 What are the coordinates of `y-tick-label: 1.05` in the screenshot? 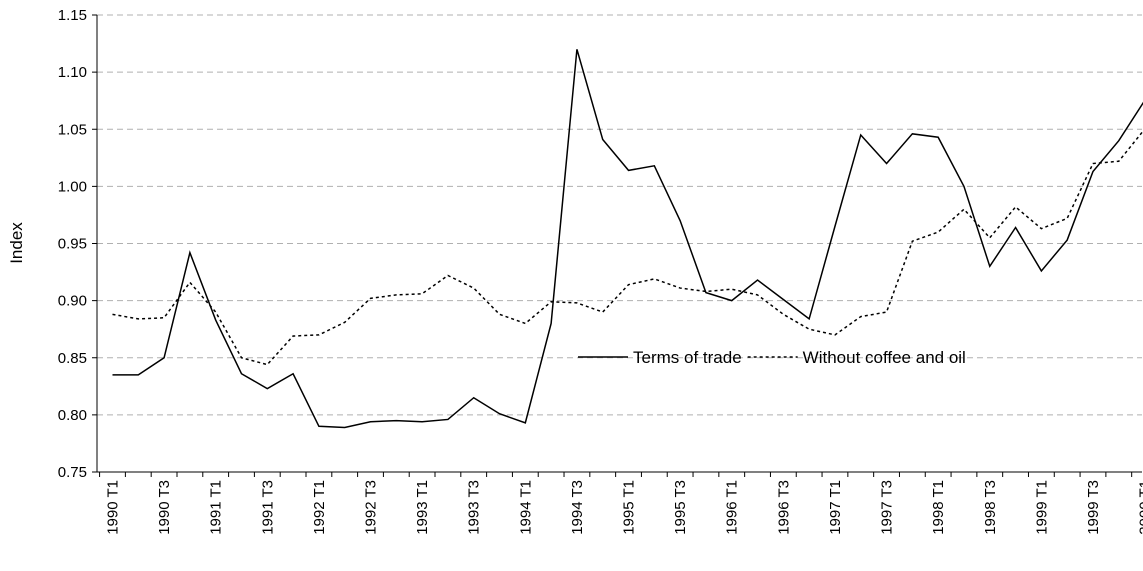 It's located at (72, 129).